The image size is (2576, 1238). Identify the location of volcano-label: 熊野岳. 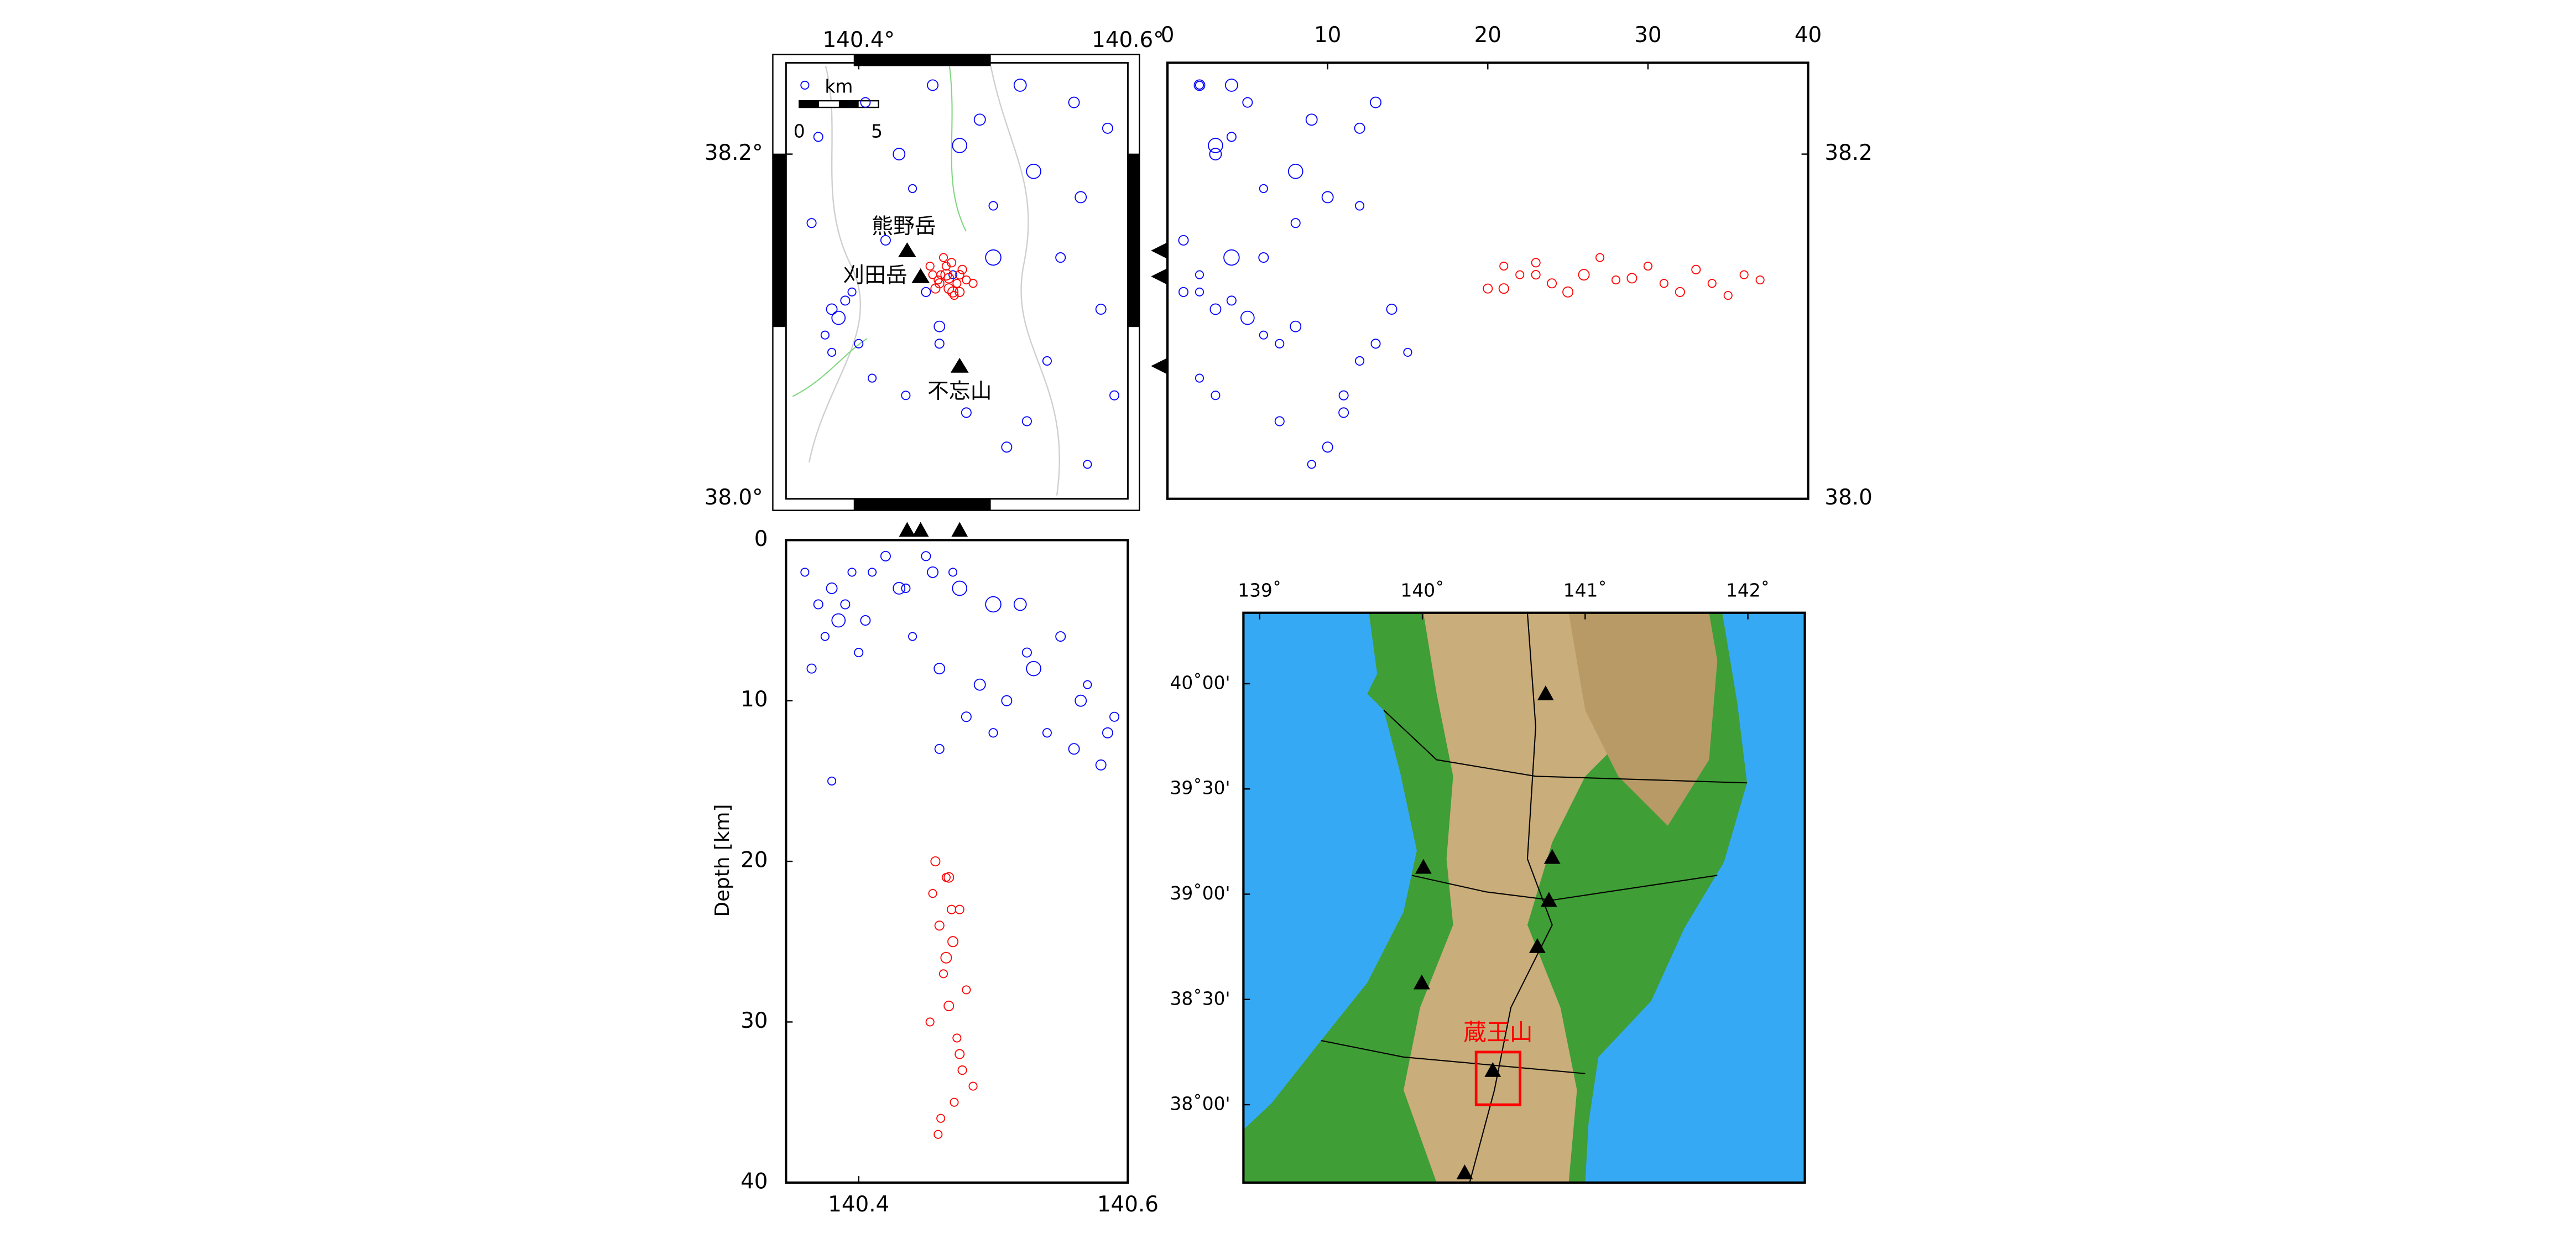
(904, 226).